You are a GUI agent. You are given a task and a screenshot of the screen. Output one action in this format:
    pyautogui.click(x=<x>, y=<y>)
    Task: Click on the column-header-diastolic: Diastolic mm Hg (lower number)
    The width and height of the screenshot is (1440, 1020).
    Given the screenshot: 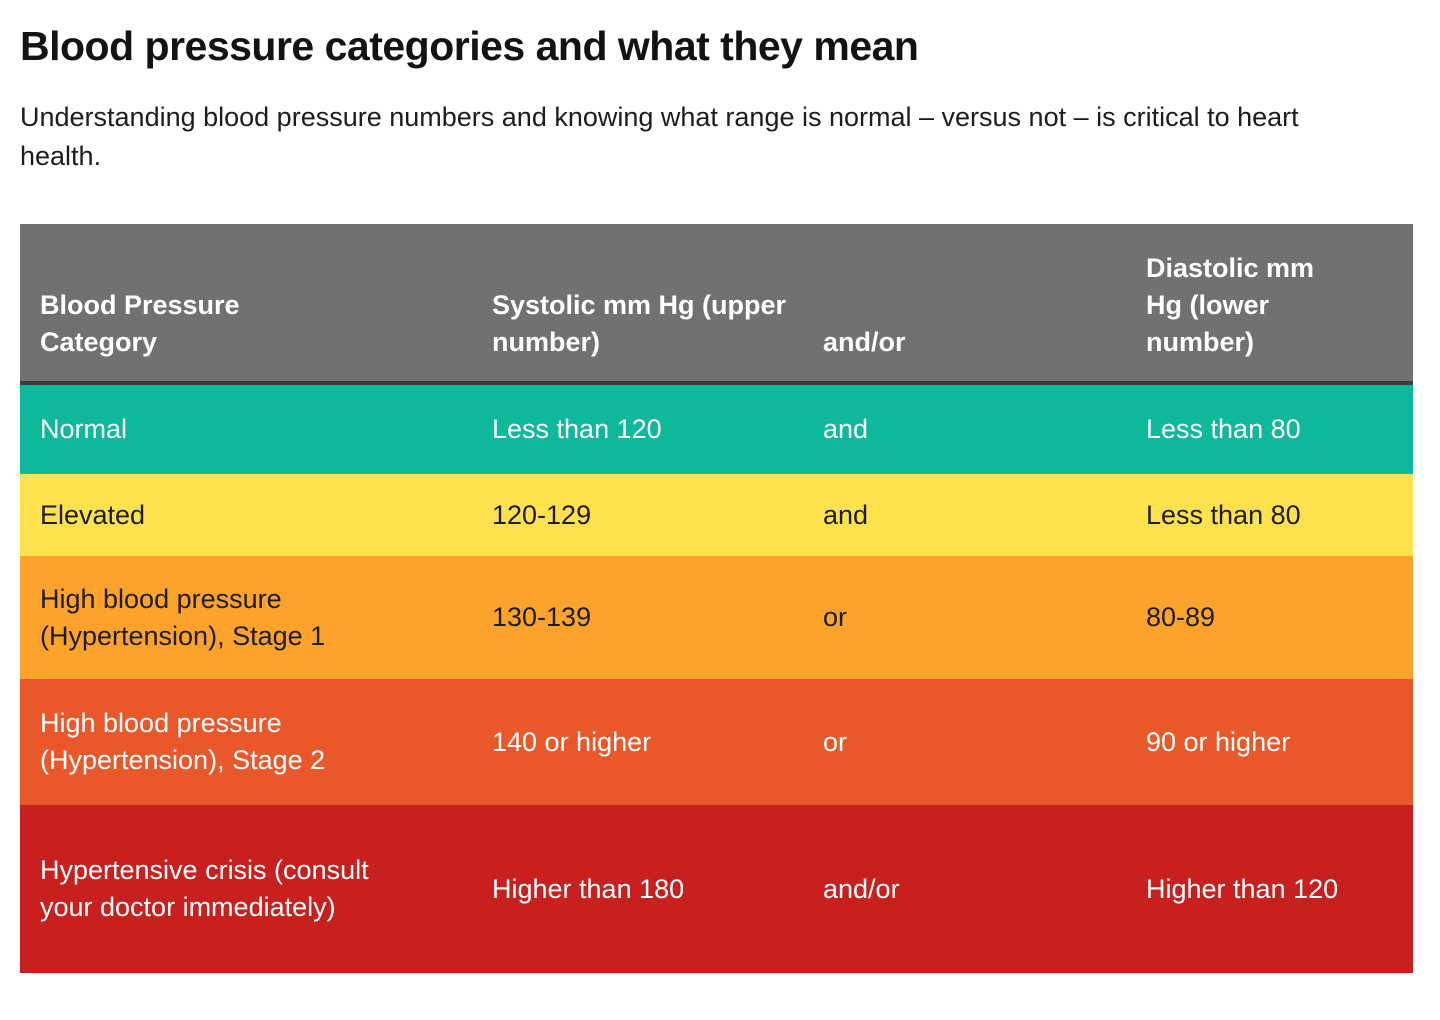 What is the action you would take?
    pyautogui.click(x=1269, y=302)
    